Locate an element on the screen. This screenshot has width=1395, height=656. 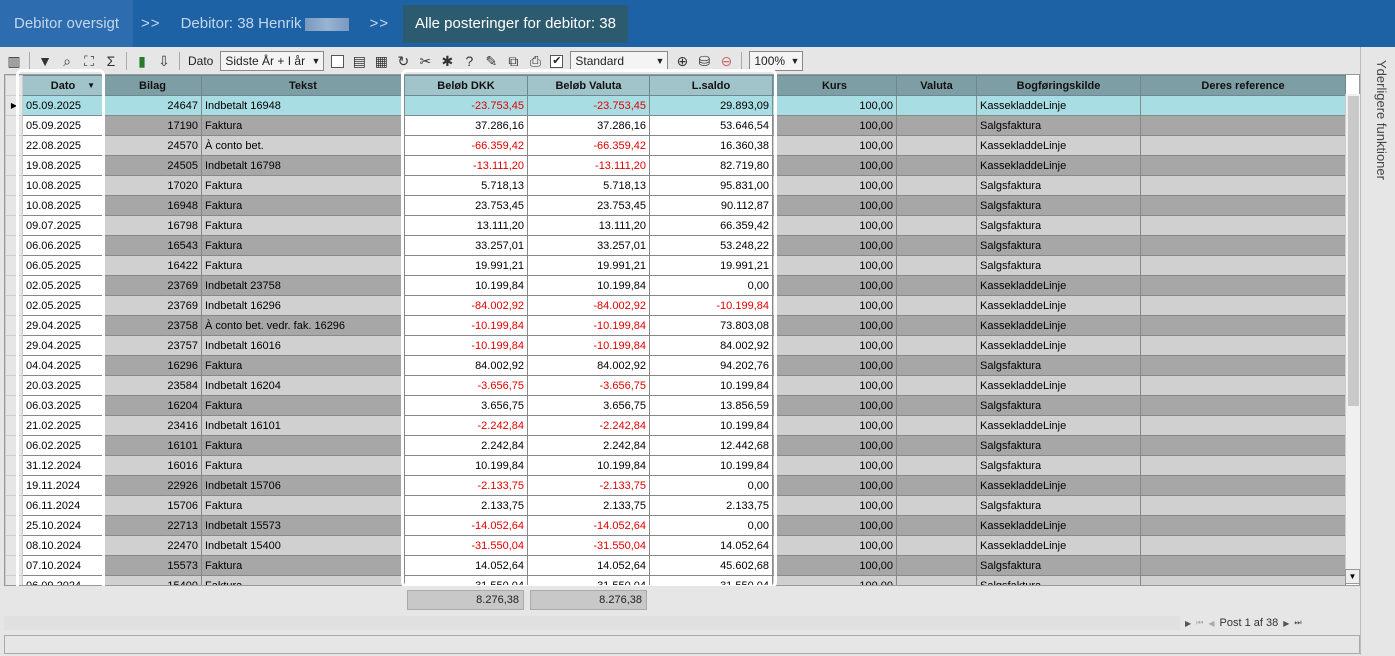
column-header-belob-valuta: Beløb Valuta is located at coordinates (588, 85).